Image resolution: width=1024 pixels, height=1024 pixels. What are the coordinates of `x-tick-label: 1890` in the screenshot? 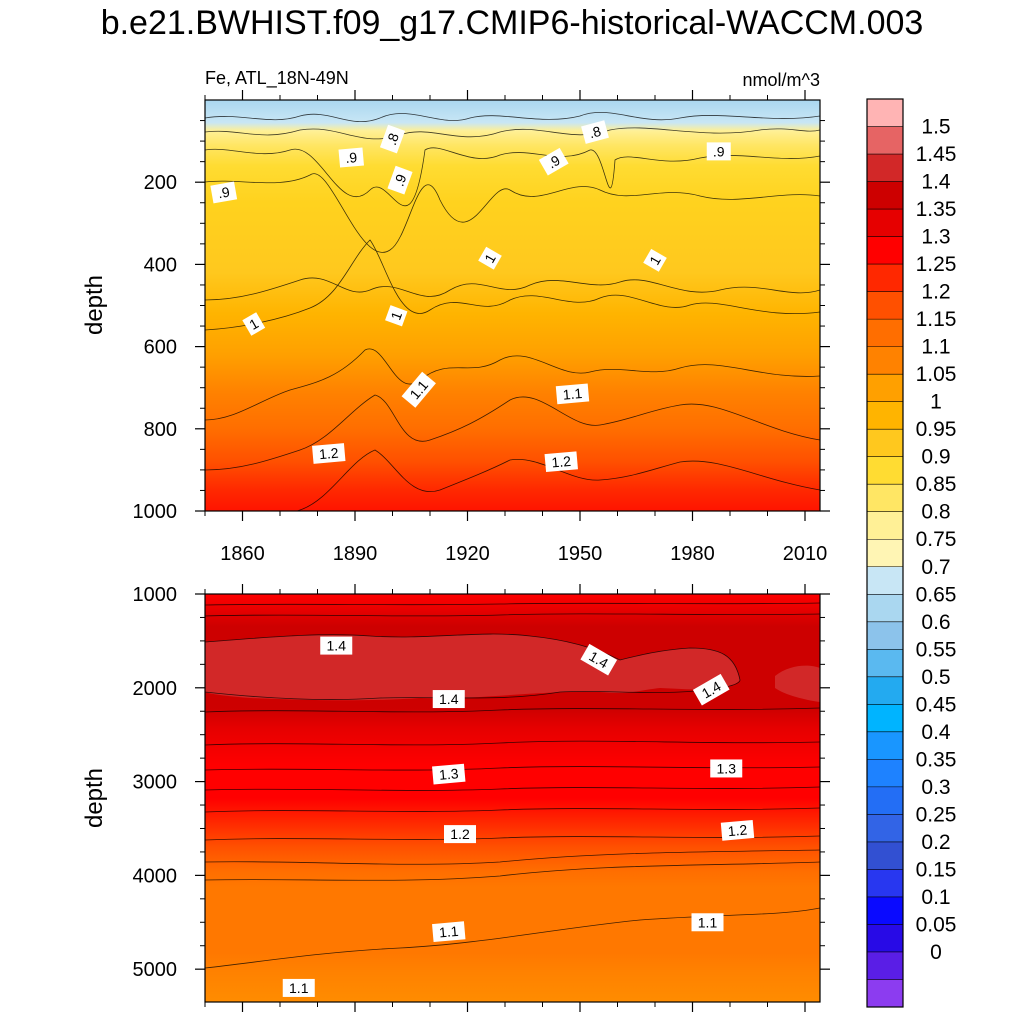 It's located at (355, 554).